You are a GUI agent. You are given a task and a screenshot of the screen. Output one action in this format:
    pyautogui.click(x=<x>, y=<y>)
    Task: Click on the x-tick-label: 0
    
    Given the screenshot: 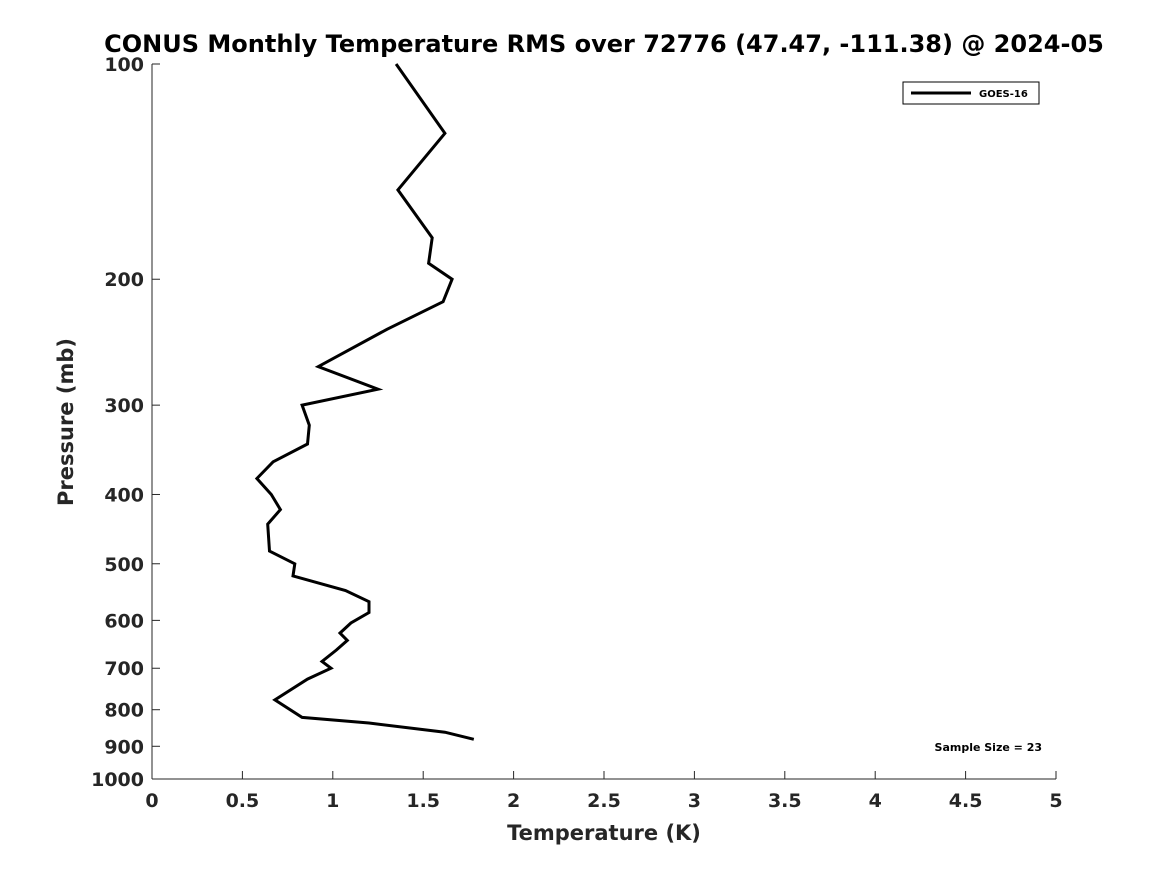 What is the action you would take?
    pyautogui.click(x=151, y=801)
    